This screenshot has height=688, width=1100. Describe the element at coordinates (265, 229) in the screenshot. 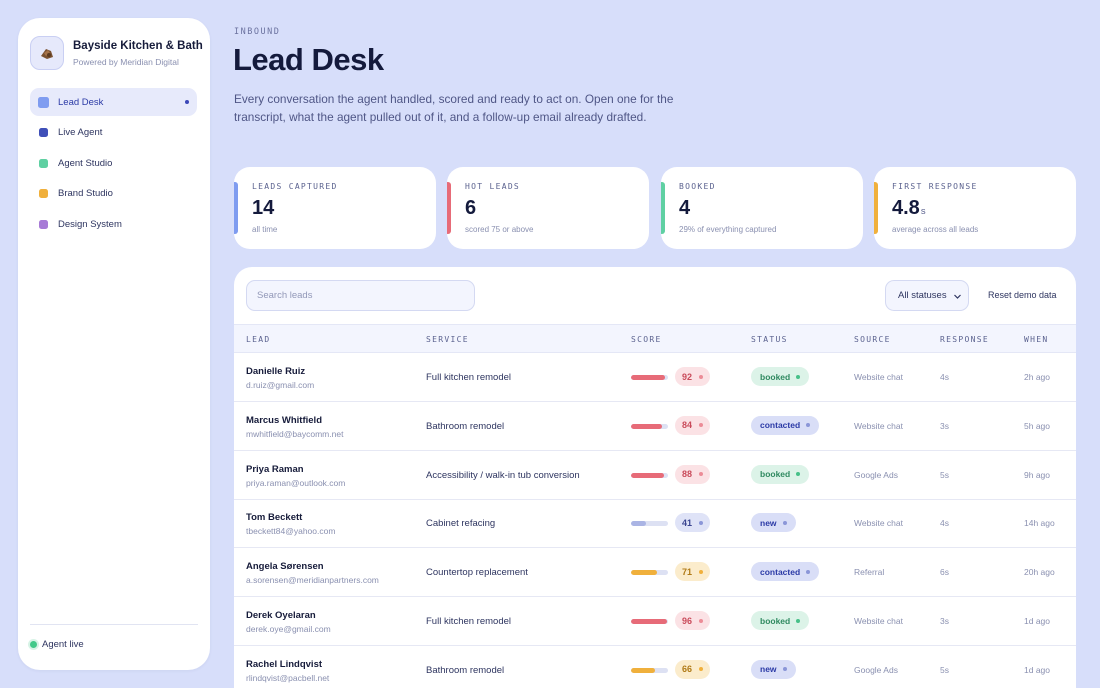

I see `stat-note: all time` at that location.